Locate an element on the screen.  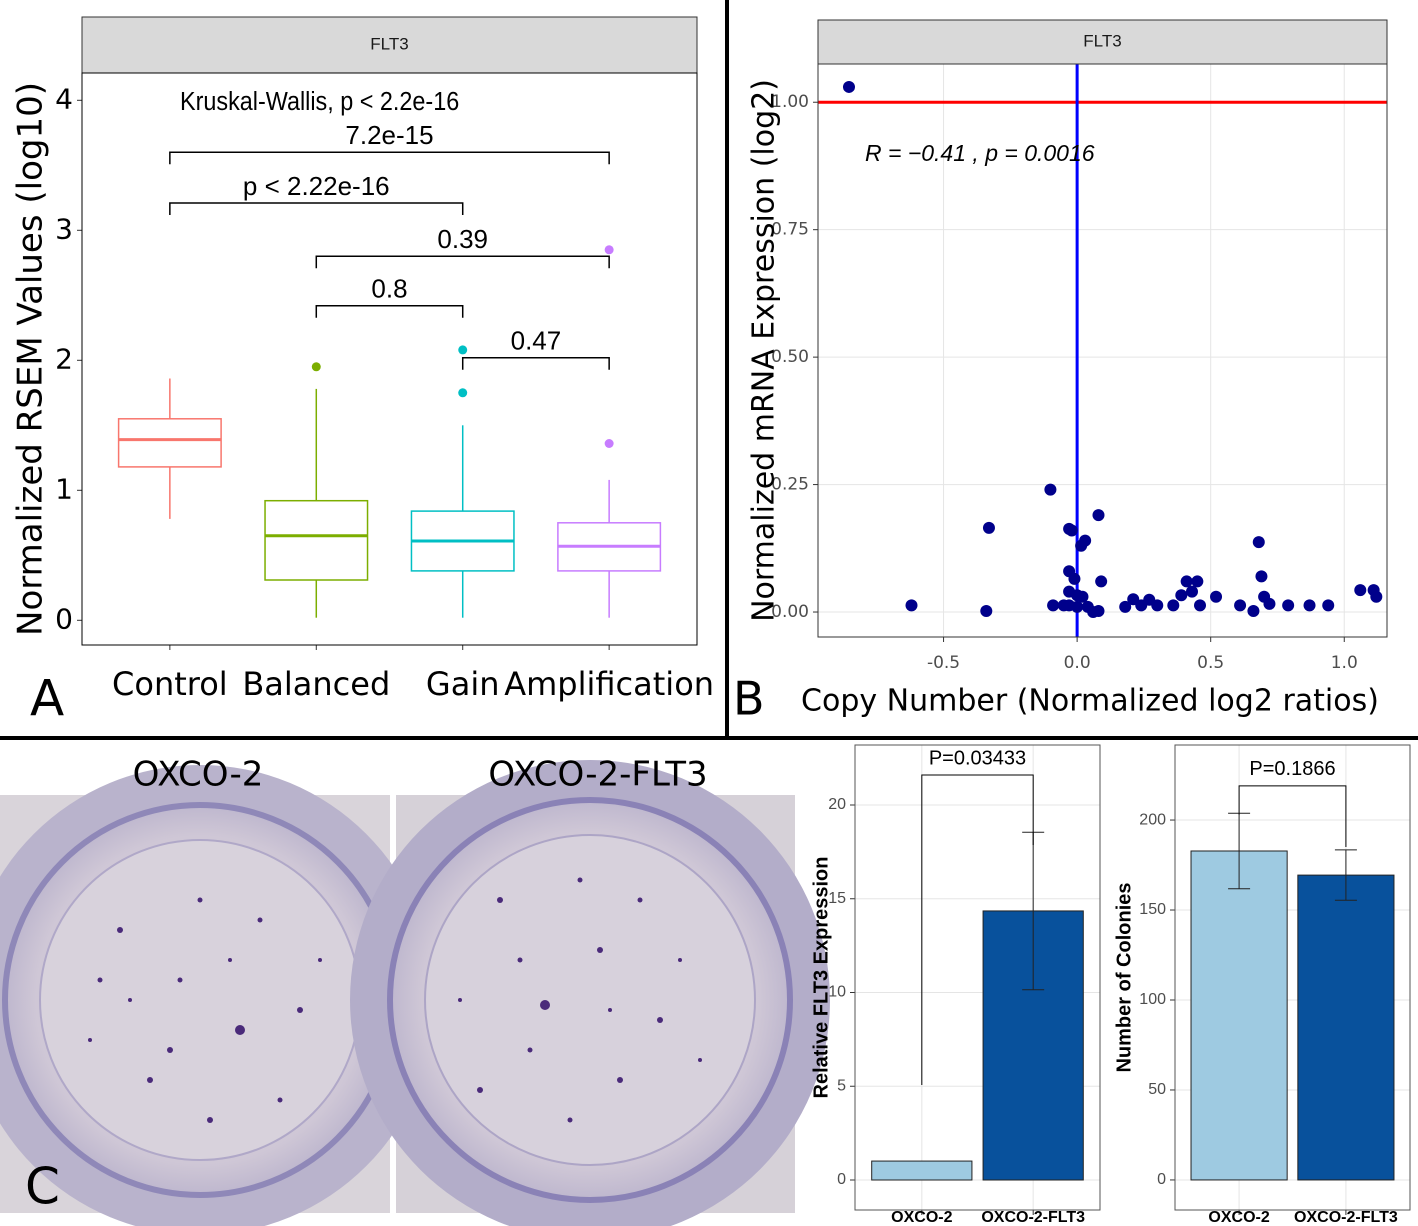
x-tick-label: 1.0 is located at coordinates (1344, 663).